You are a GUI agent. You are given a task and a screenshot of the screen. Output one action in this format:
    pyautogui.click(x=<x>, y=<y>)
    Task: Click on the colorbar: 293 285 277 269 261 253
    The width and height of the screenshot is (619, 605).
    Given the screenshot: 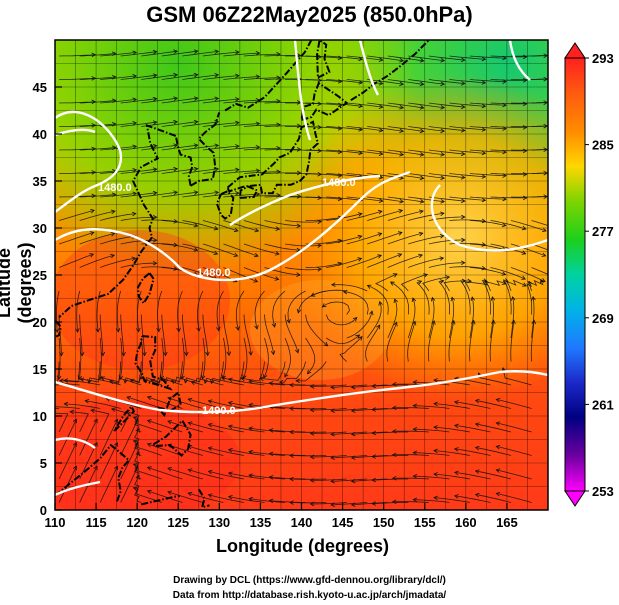 What is the action you would take?
    pyautogui.click(x=589, y=274)
    